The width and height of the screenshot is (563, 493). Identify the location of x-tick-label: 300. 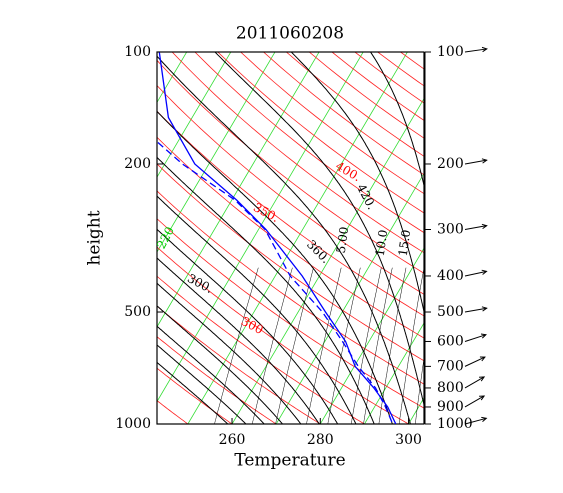
(408, 440).